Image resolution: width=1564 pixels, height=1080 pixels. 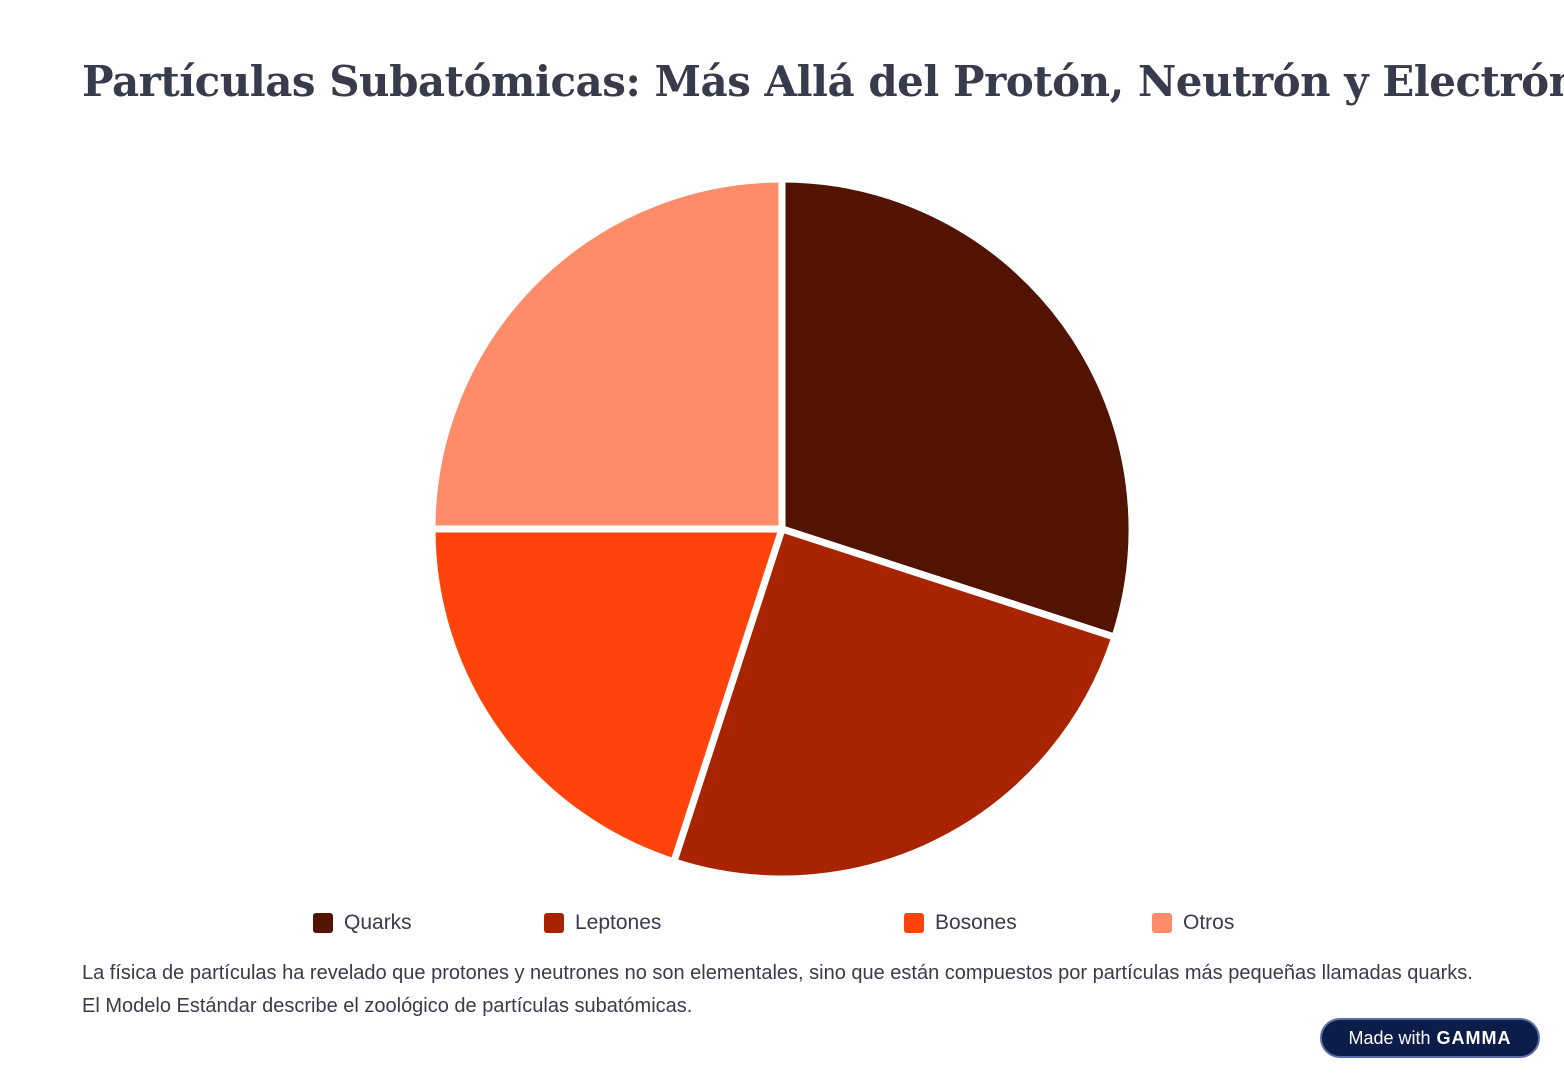 I want to click on made-with-gamma-badge: Made with GAMMA, so click(x=1430, y=1038).